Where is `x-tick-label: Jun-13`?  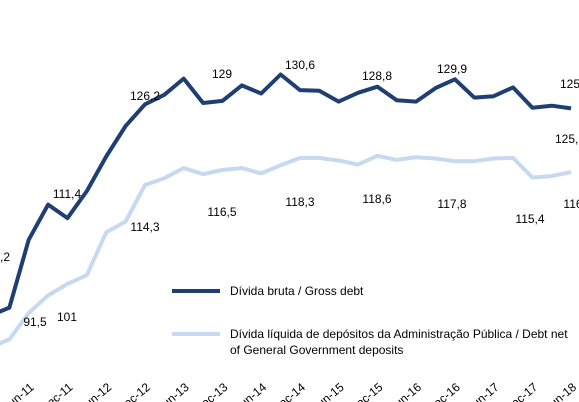
x-tick-label: Jun-13 is located at coordinates (173, 391).